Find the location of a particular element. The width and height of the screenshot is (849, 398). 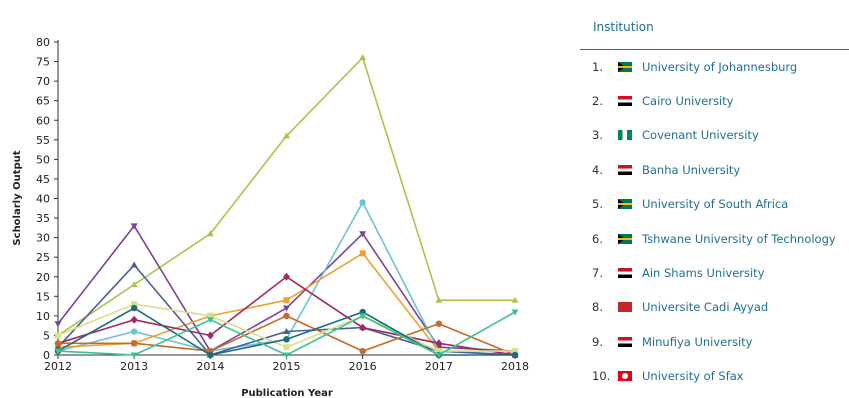

y-tick-label: 5 is located at coordinates (46, 335).